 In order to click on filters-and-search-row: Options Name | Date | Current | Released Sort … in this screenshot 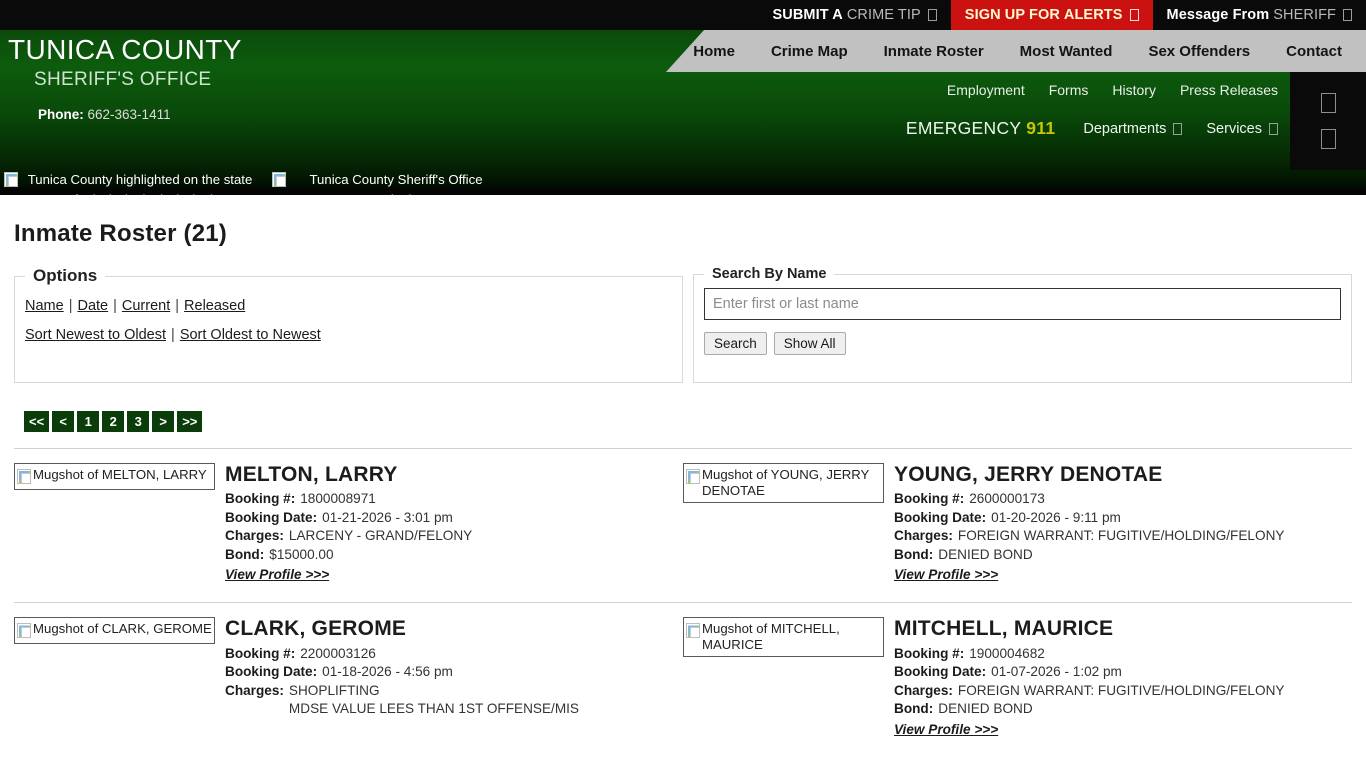, I will do `click(683, 324)`.